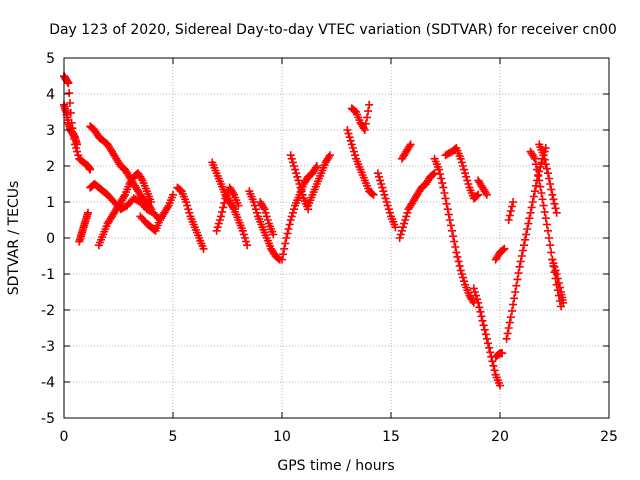 This screenshot has width=640, height=480. Describe the element at coordinates (48, 419) in the screenshot. I see `y-tick-label: -5` at that location.